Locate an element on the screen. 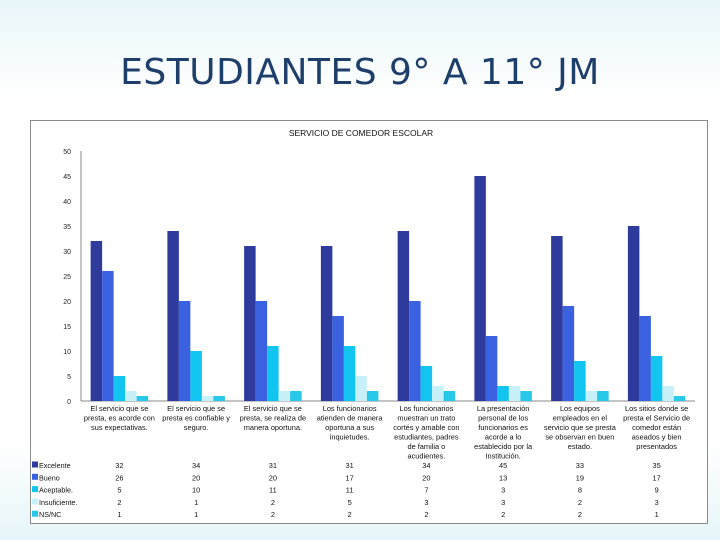  table-cell: 45 is located at coordinates (503, 465).